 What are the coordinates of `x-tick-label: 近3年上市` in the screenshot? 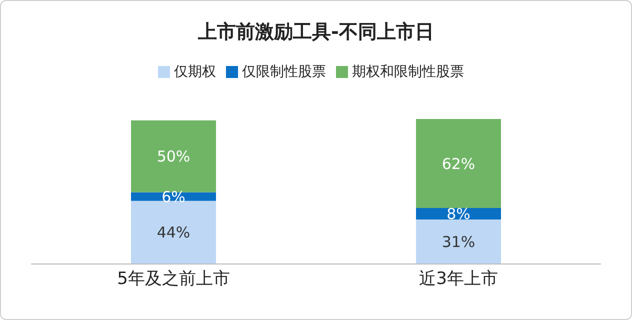 It's located at (458, 279).